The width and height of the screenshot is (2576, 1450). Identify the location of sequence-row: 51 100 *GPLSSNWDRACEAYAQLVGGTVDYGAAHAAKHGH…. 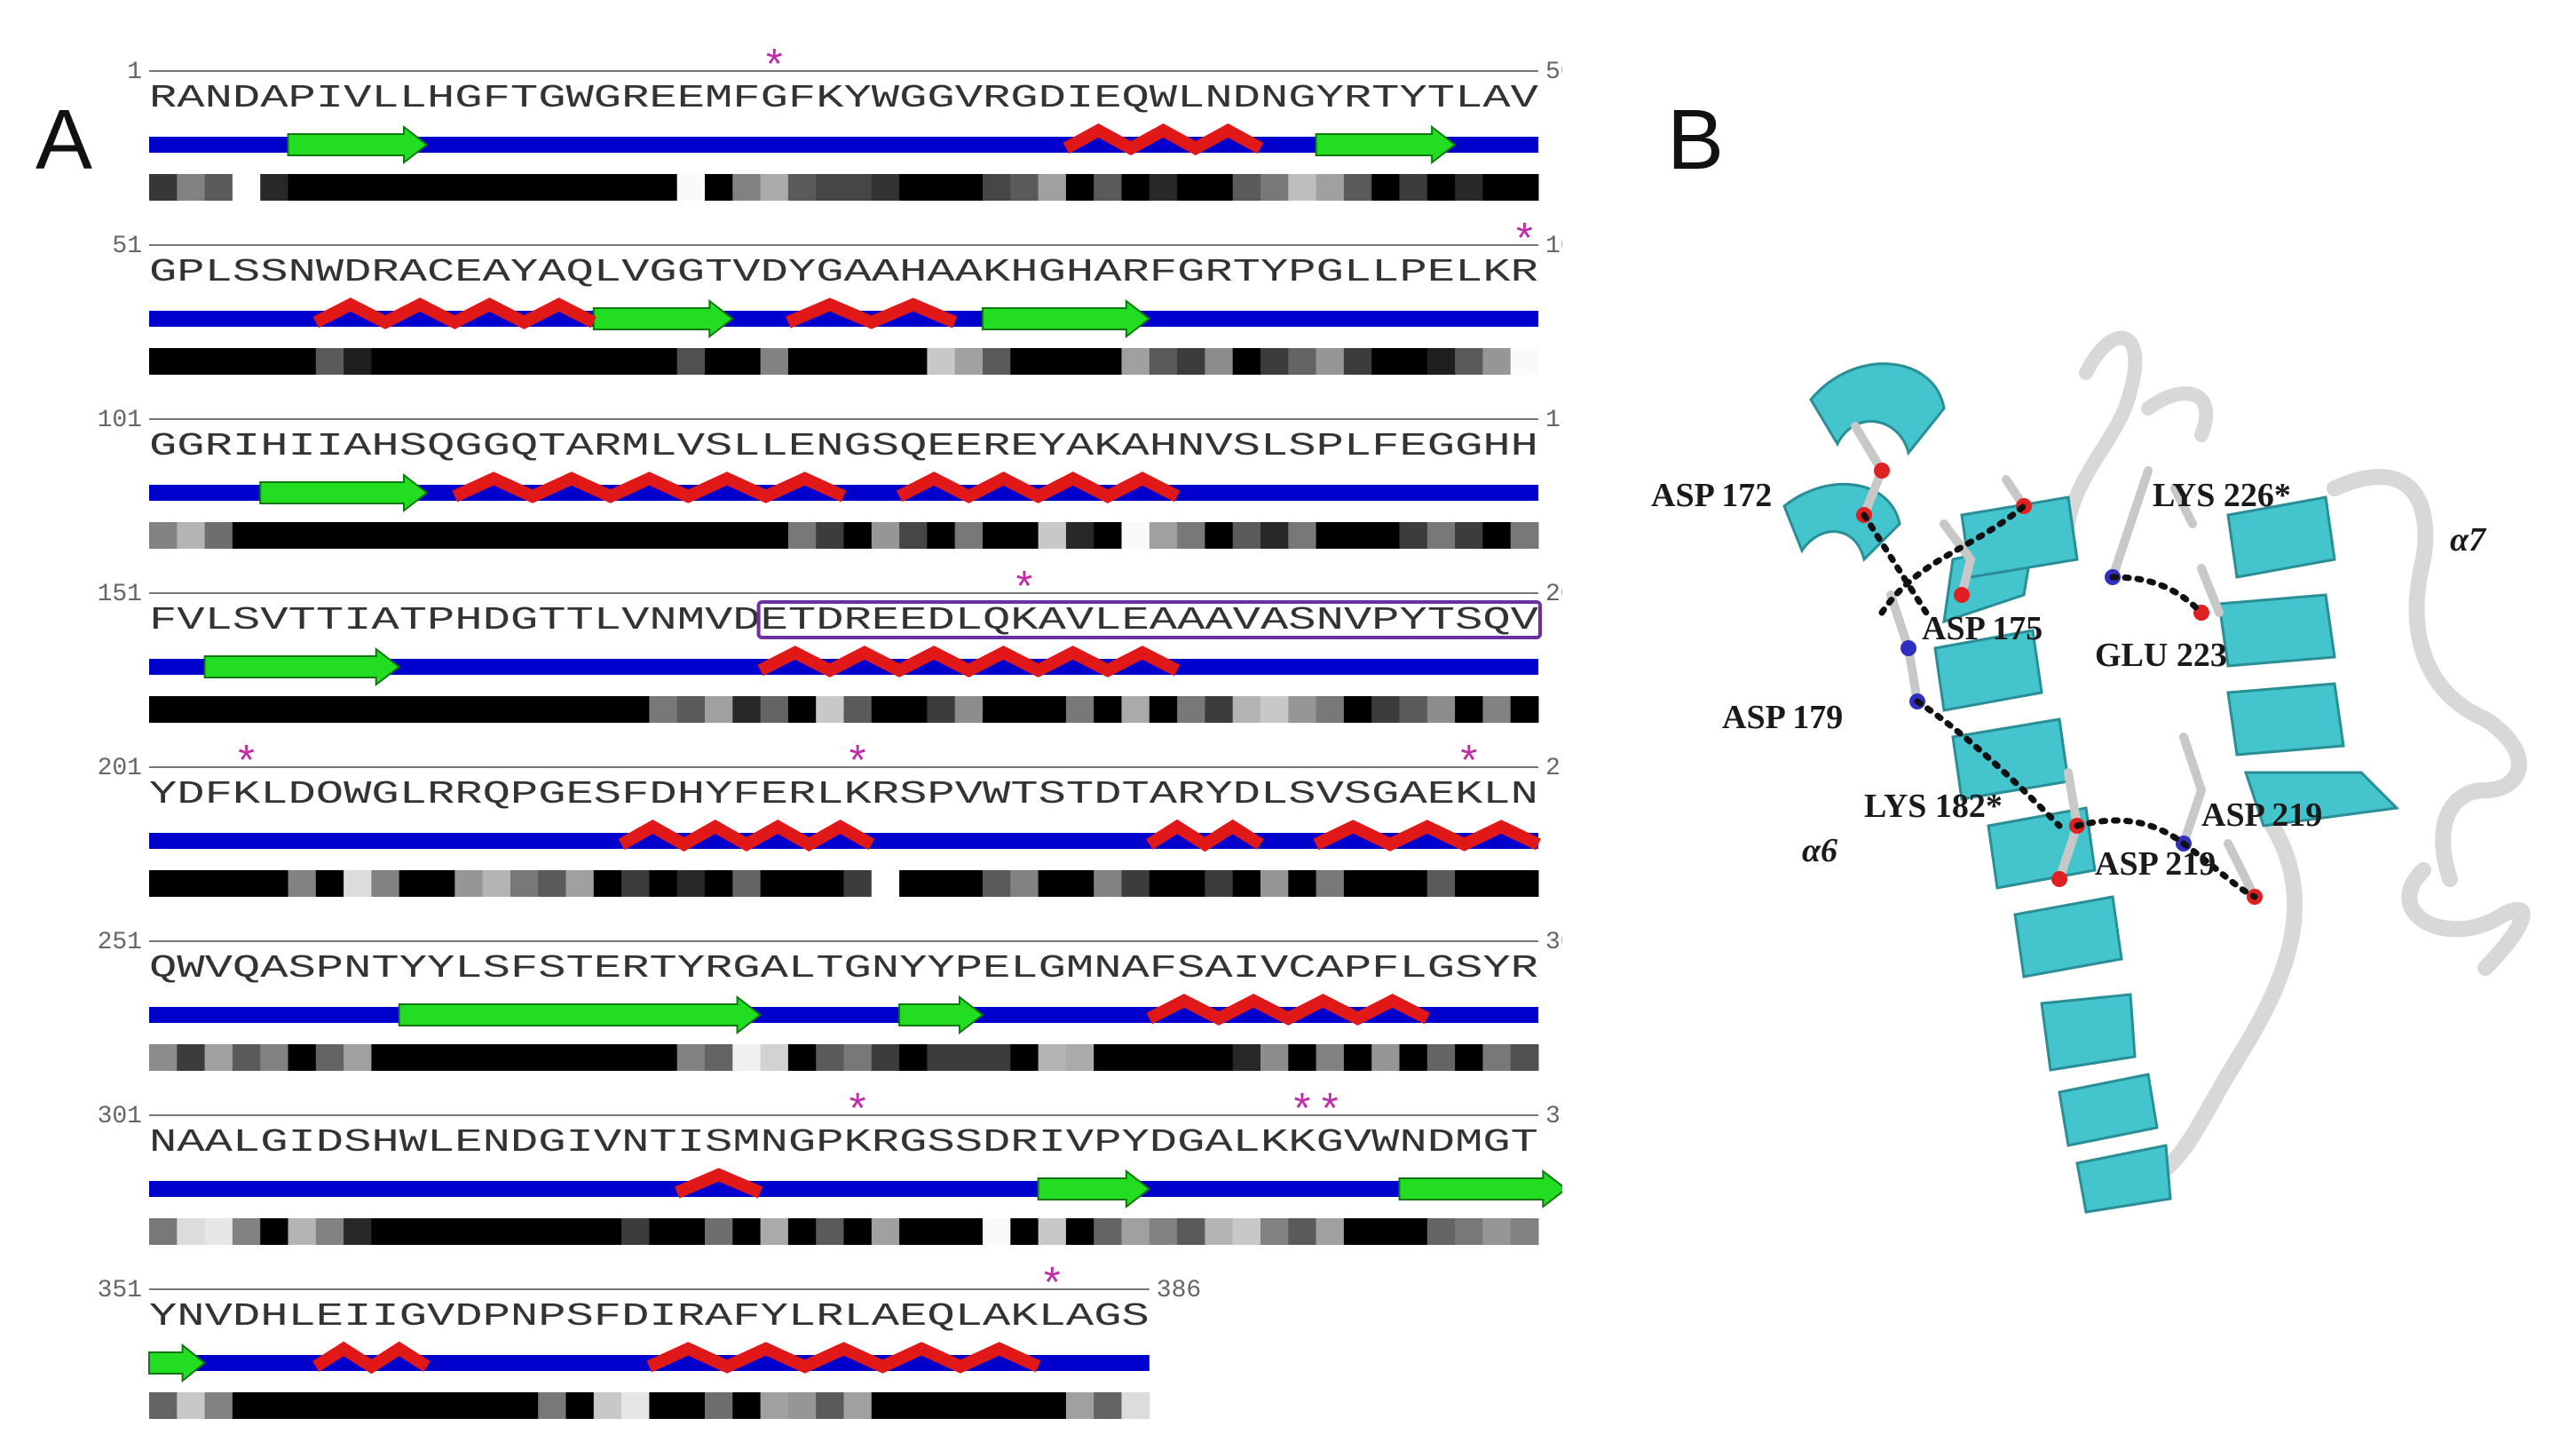
(837, 297).